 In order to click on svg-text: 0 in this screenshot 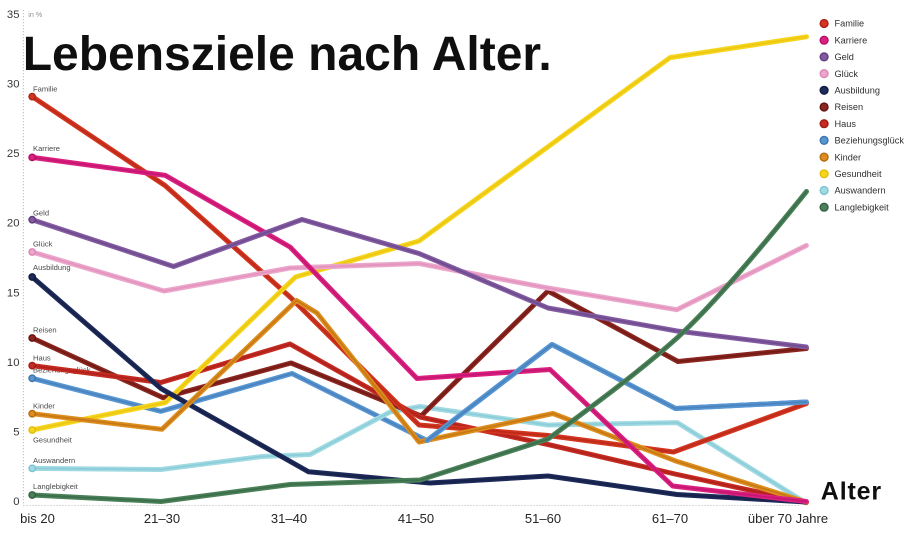, I will do `click(16, 502)`.